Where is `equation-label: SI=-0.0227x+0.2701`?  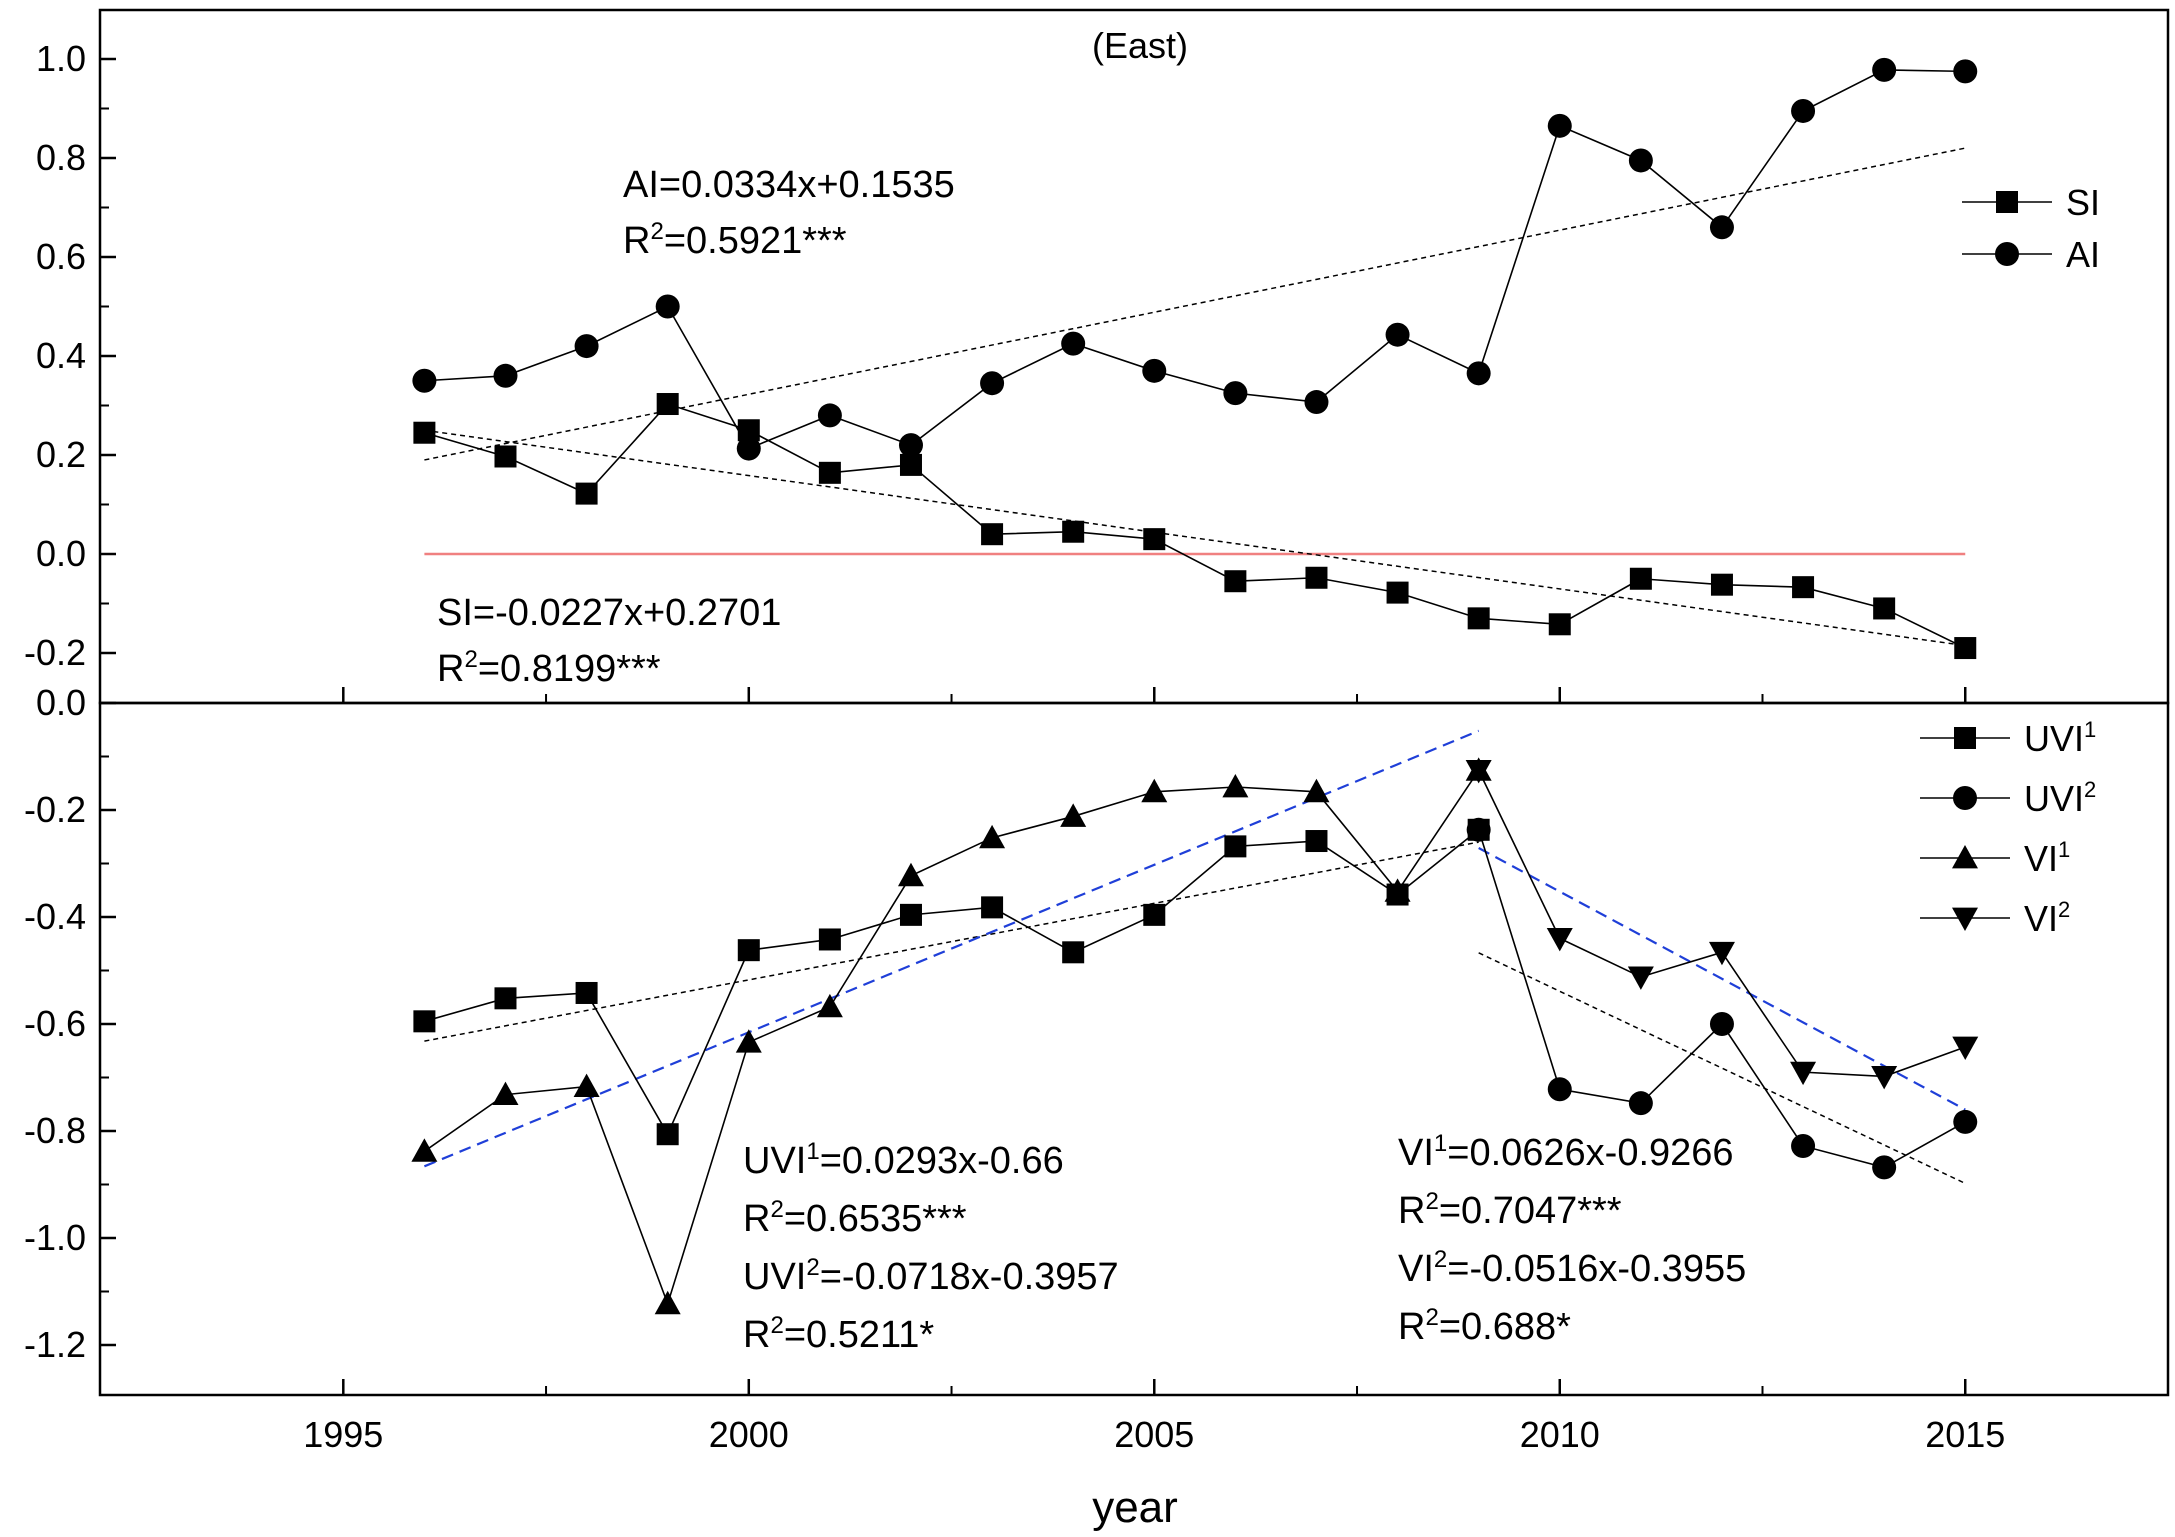 equation-label: SI=-0.0227x+0.2701 is located at coordinates (609, 613).